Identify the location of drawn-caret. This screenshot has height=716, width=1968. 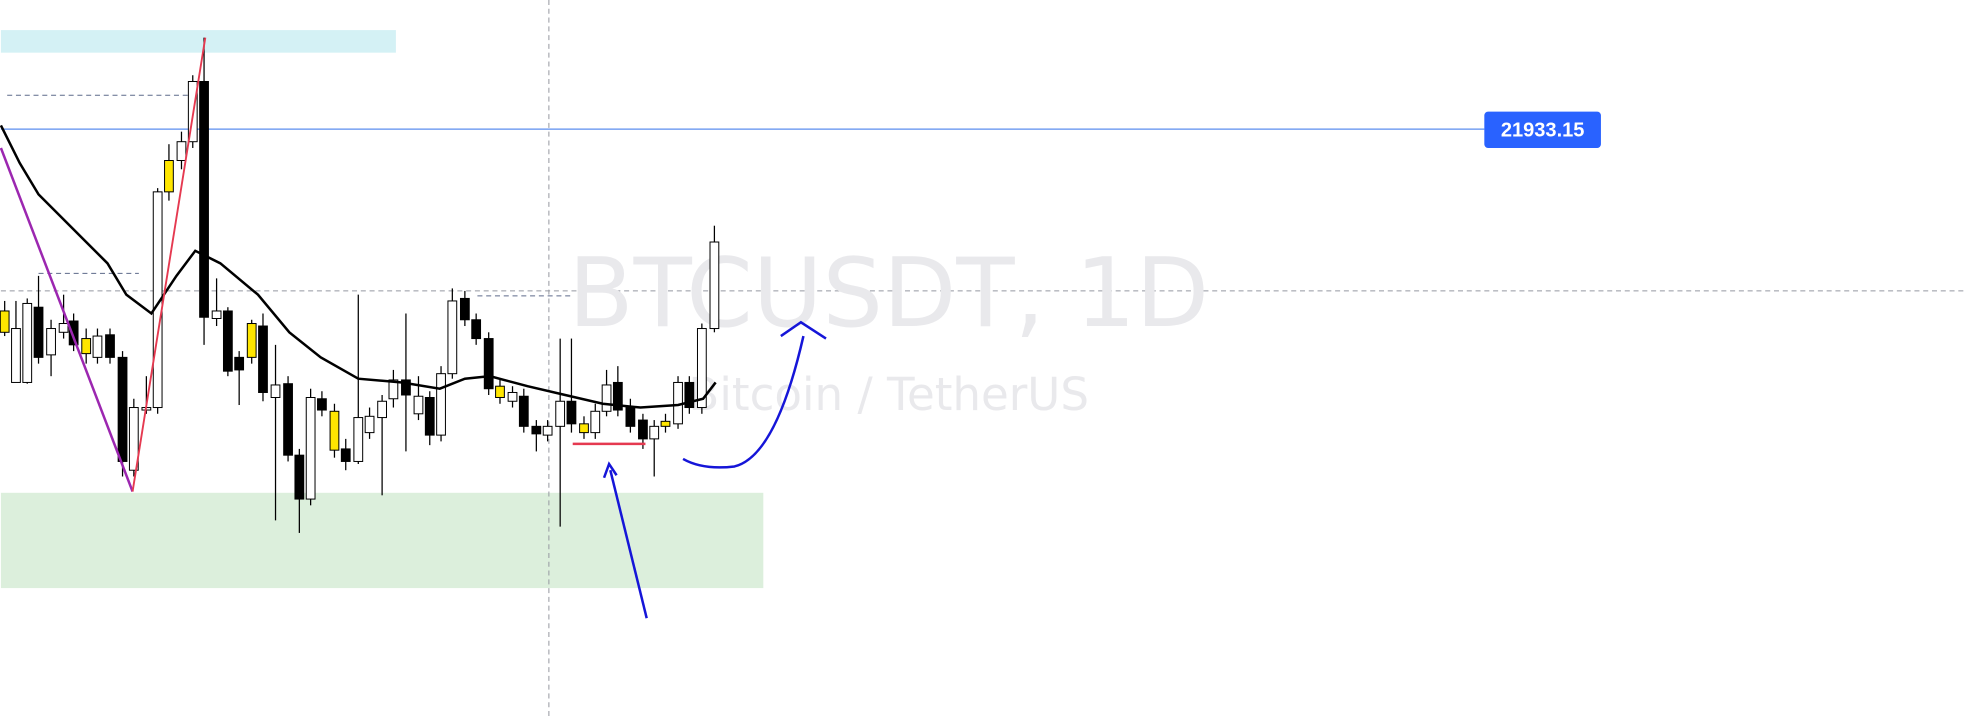
(803, 330).